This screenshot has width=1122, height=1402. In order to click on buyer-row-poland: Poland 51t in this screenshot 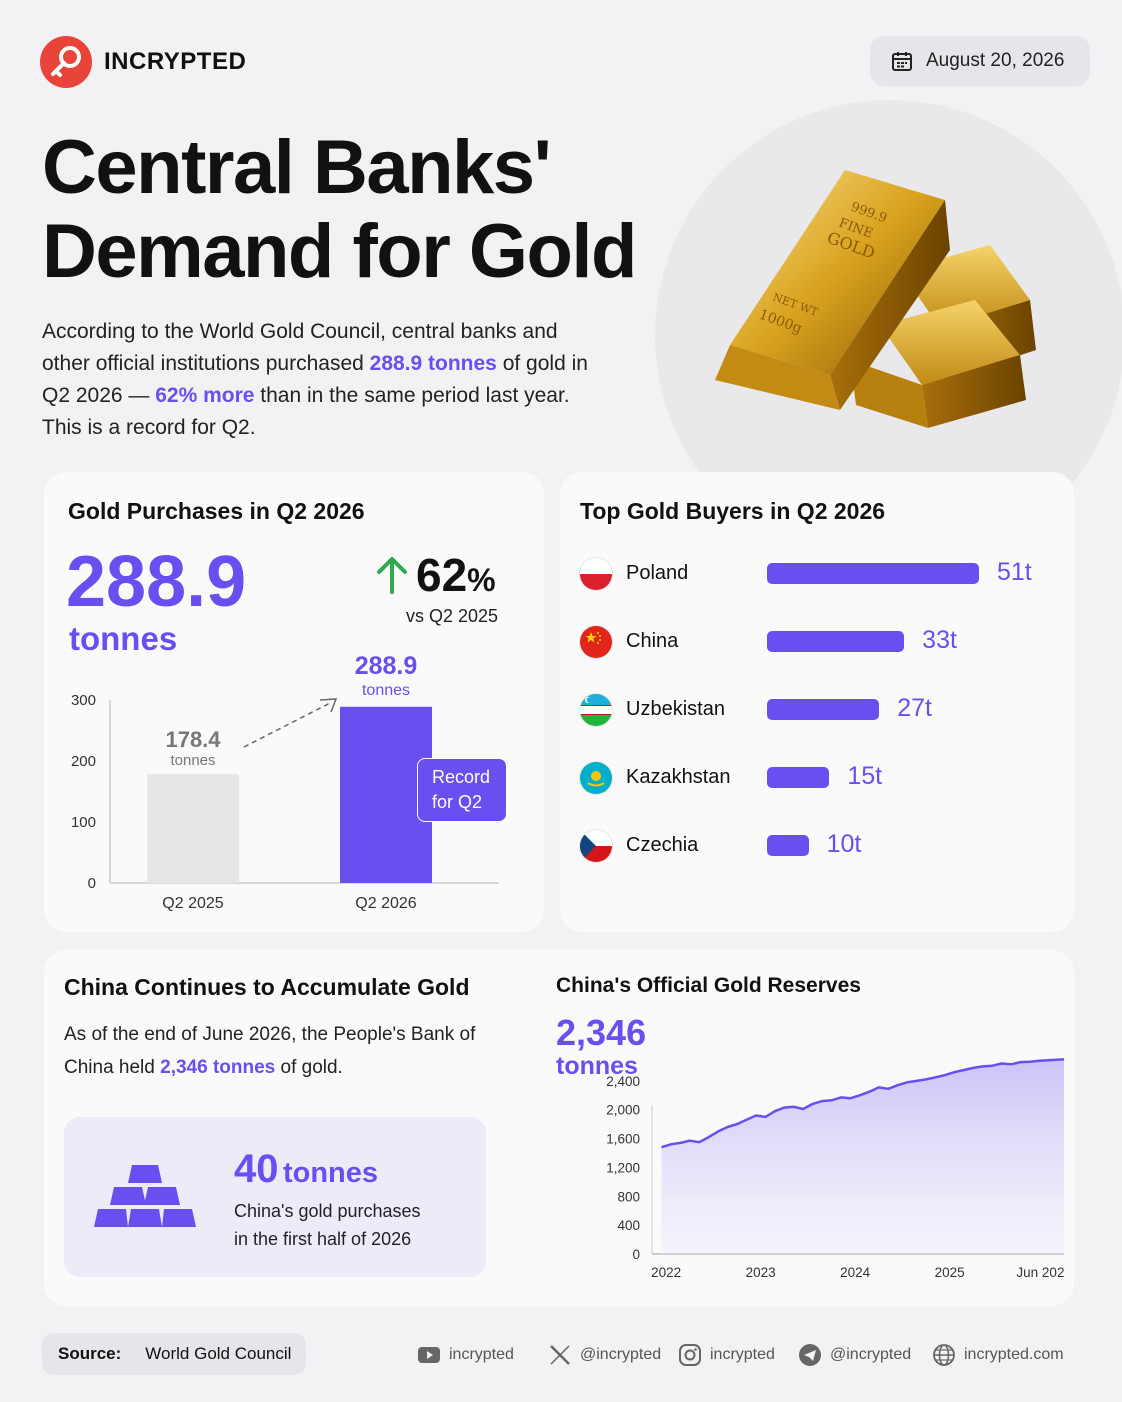, I will do `click(817, 574)`.